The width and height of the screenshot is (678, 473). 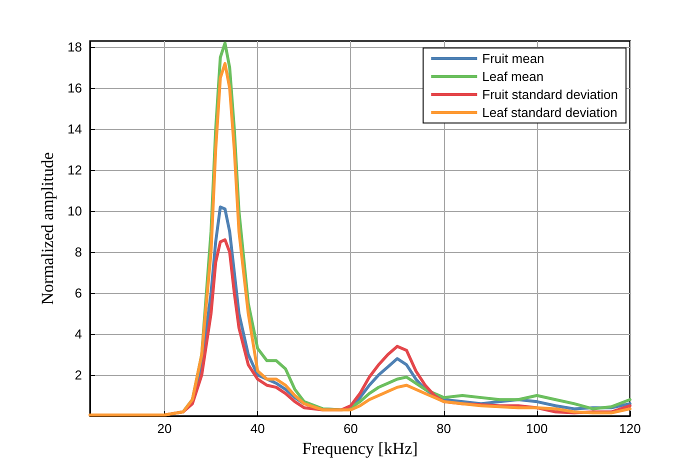 I want to click on x-tick-label: 80, so click(x=444, y=428).